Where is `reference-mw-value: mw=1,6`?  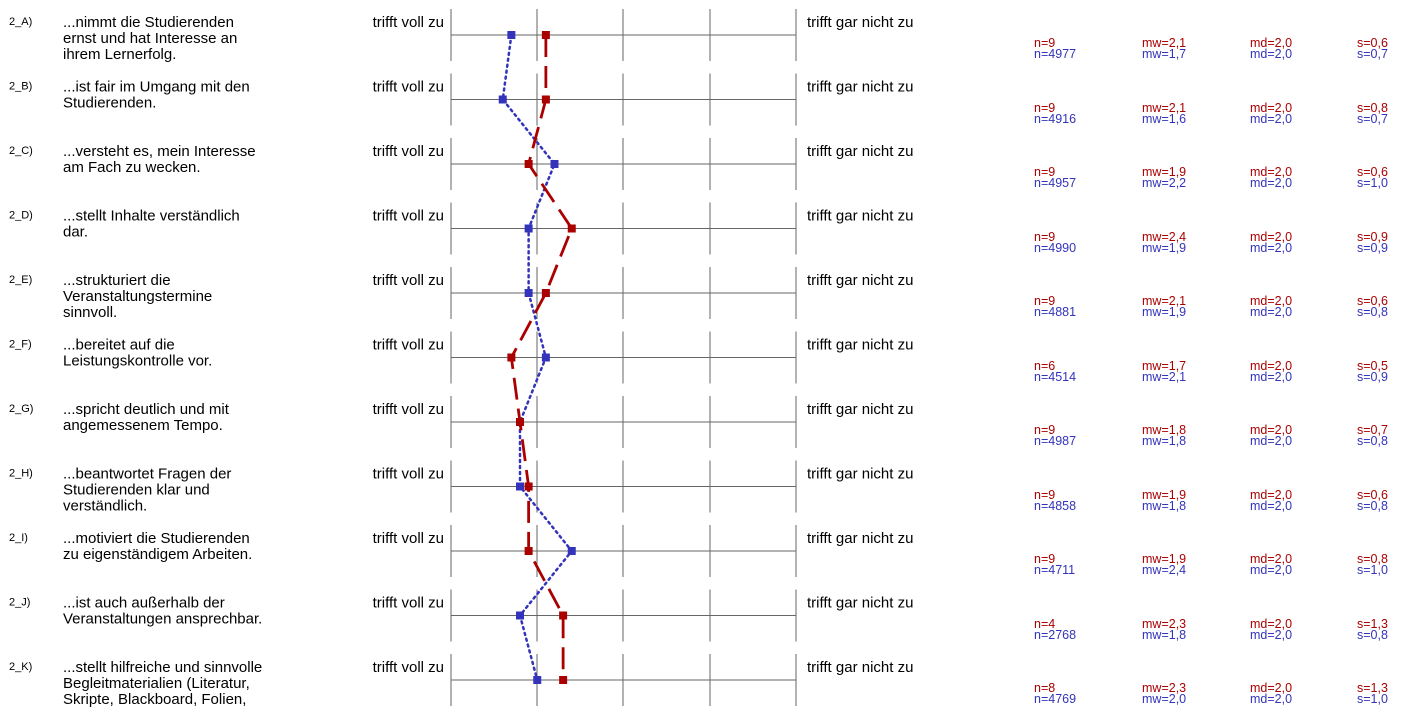
reference-mw-value: mw=1,6 is located at coordinates (1164, 118).